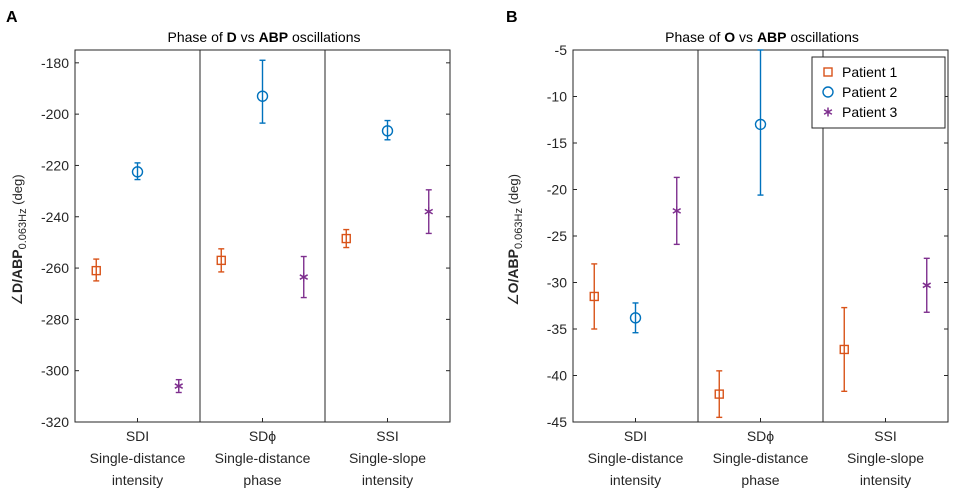  What do you see at coordinates (828, 92) in the screenshot?
I see `legend-marker-circle` at bounding box center [828, 92].